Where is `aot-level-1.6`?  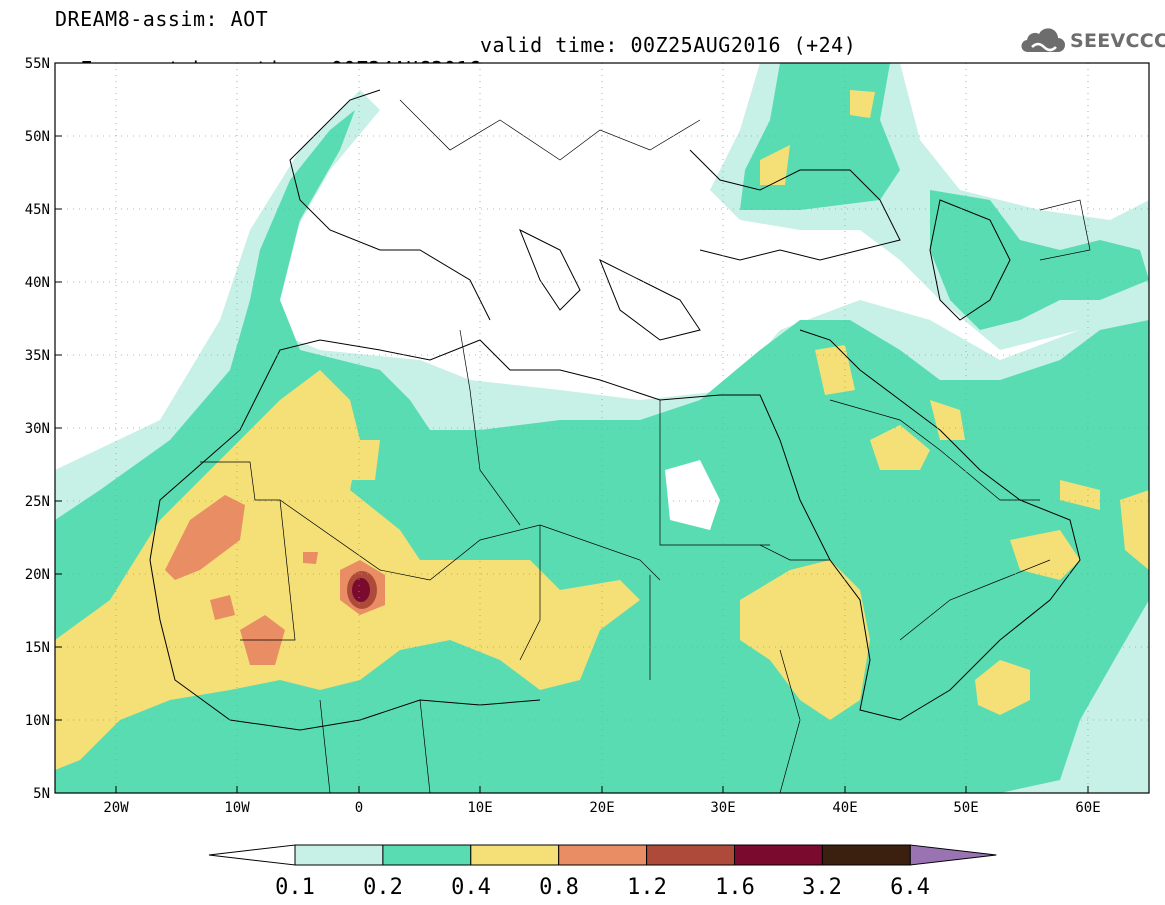
aot-level-1.6 is located at coordinates (361, 590).